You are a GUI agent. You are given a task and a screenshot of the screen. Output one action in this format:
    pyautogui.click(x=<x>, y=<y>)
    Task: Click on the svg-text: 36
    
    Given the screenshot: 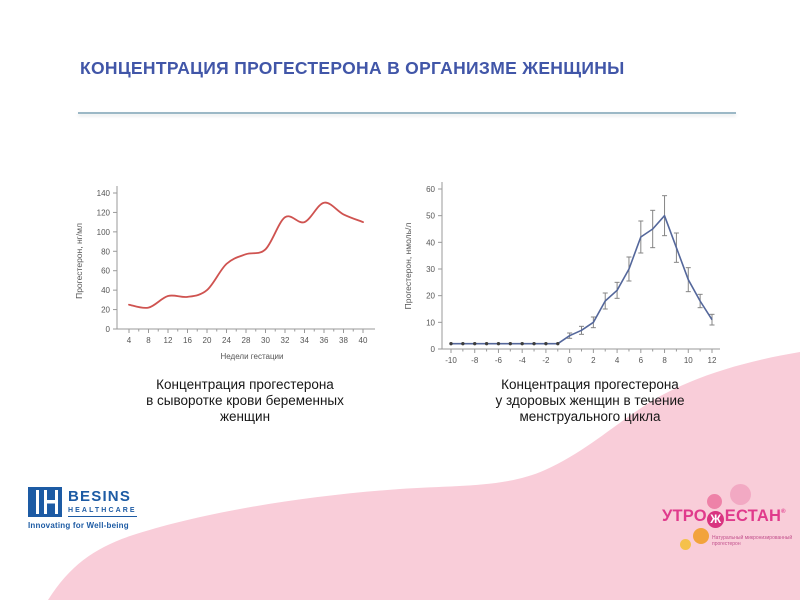 What is the action you would take?
    pyautogui.click(x=324, y=340)
    